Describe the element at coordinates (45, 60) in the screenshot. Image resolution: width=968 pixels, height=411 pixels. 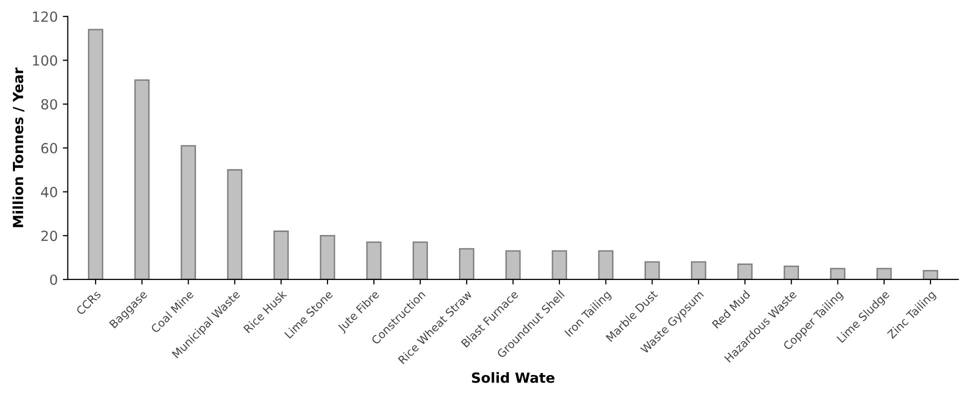
I see `y-tick-label: 100` at that location.